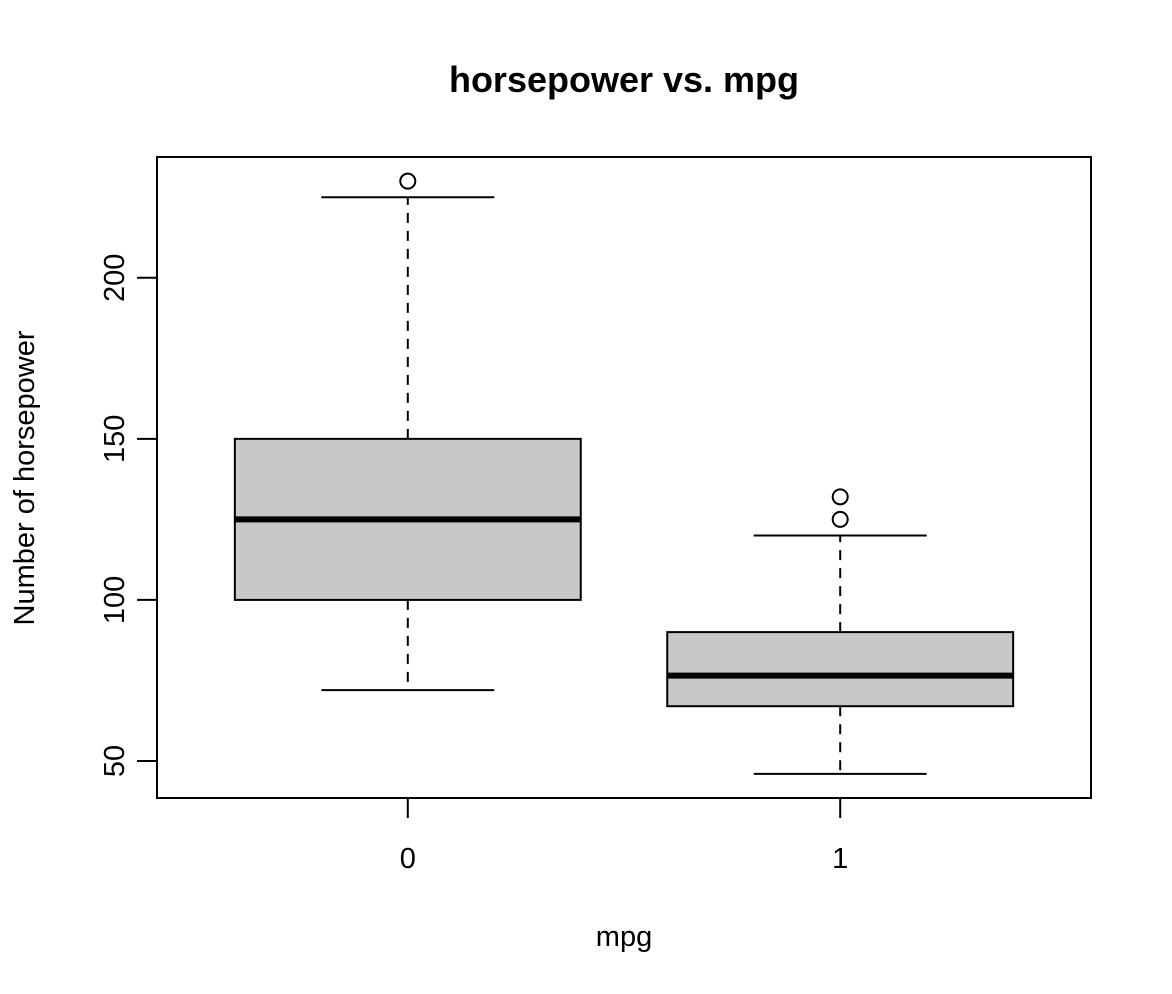 This screenshot has width=1172, height=994. What do you see at coordinates (840, 859) in the screenshot?
I see `x-tick-label: 1` at bounding box center [840, 859].